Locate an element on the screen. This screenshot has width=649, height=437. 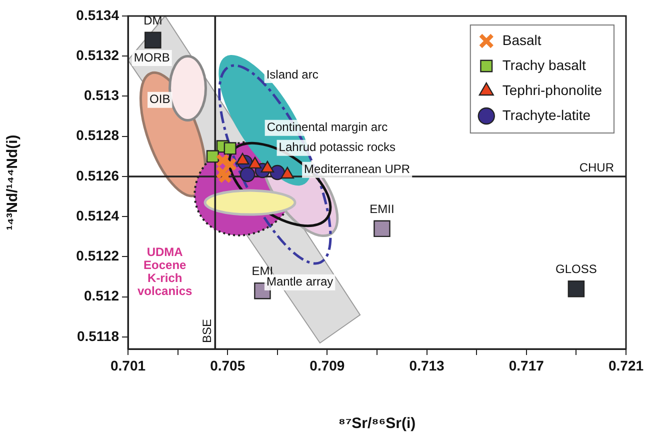
x-tick-label: 0.705 is located at coordinates (228, 365).